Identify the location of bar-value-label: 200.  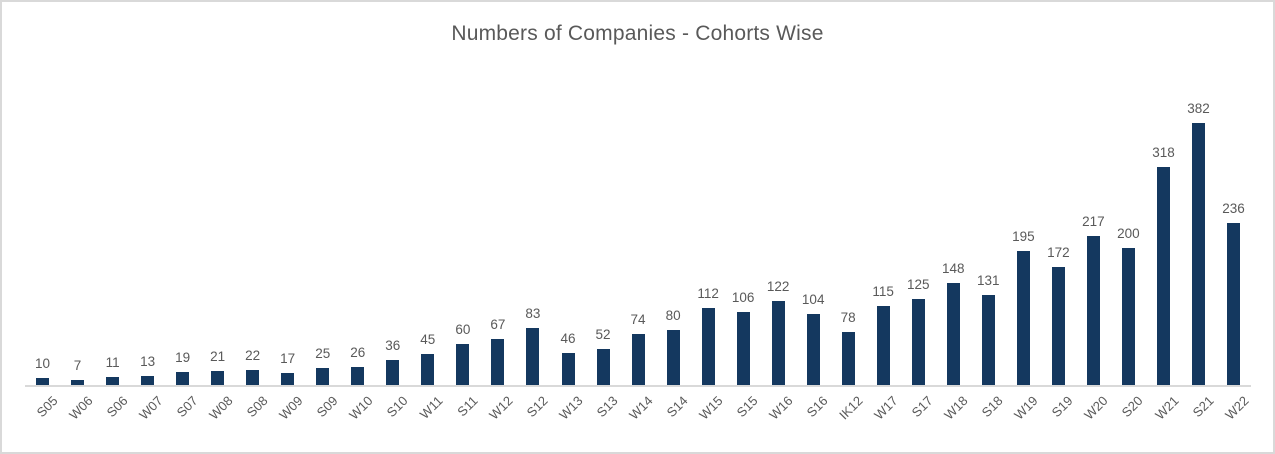
(1128, 233).